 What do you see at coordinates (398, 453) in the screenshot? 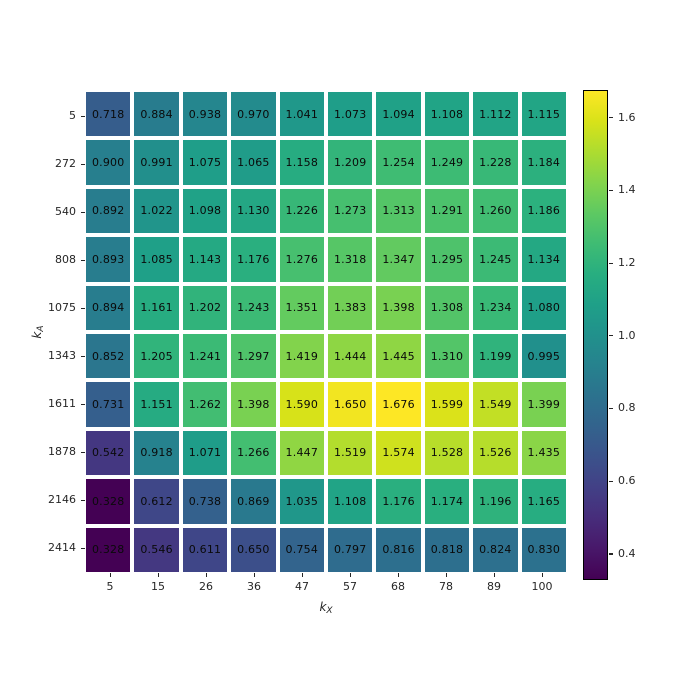
I see `cell-value: 1.574` at bounding box center [398, 453].